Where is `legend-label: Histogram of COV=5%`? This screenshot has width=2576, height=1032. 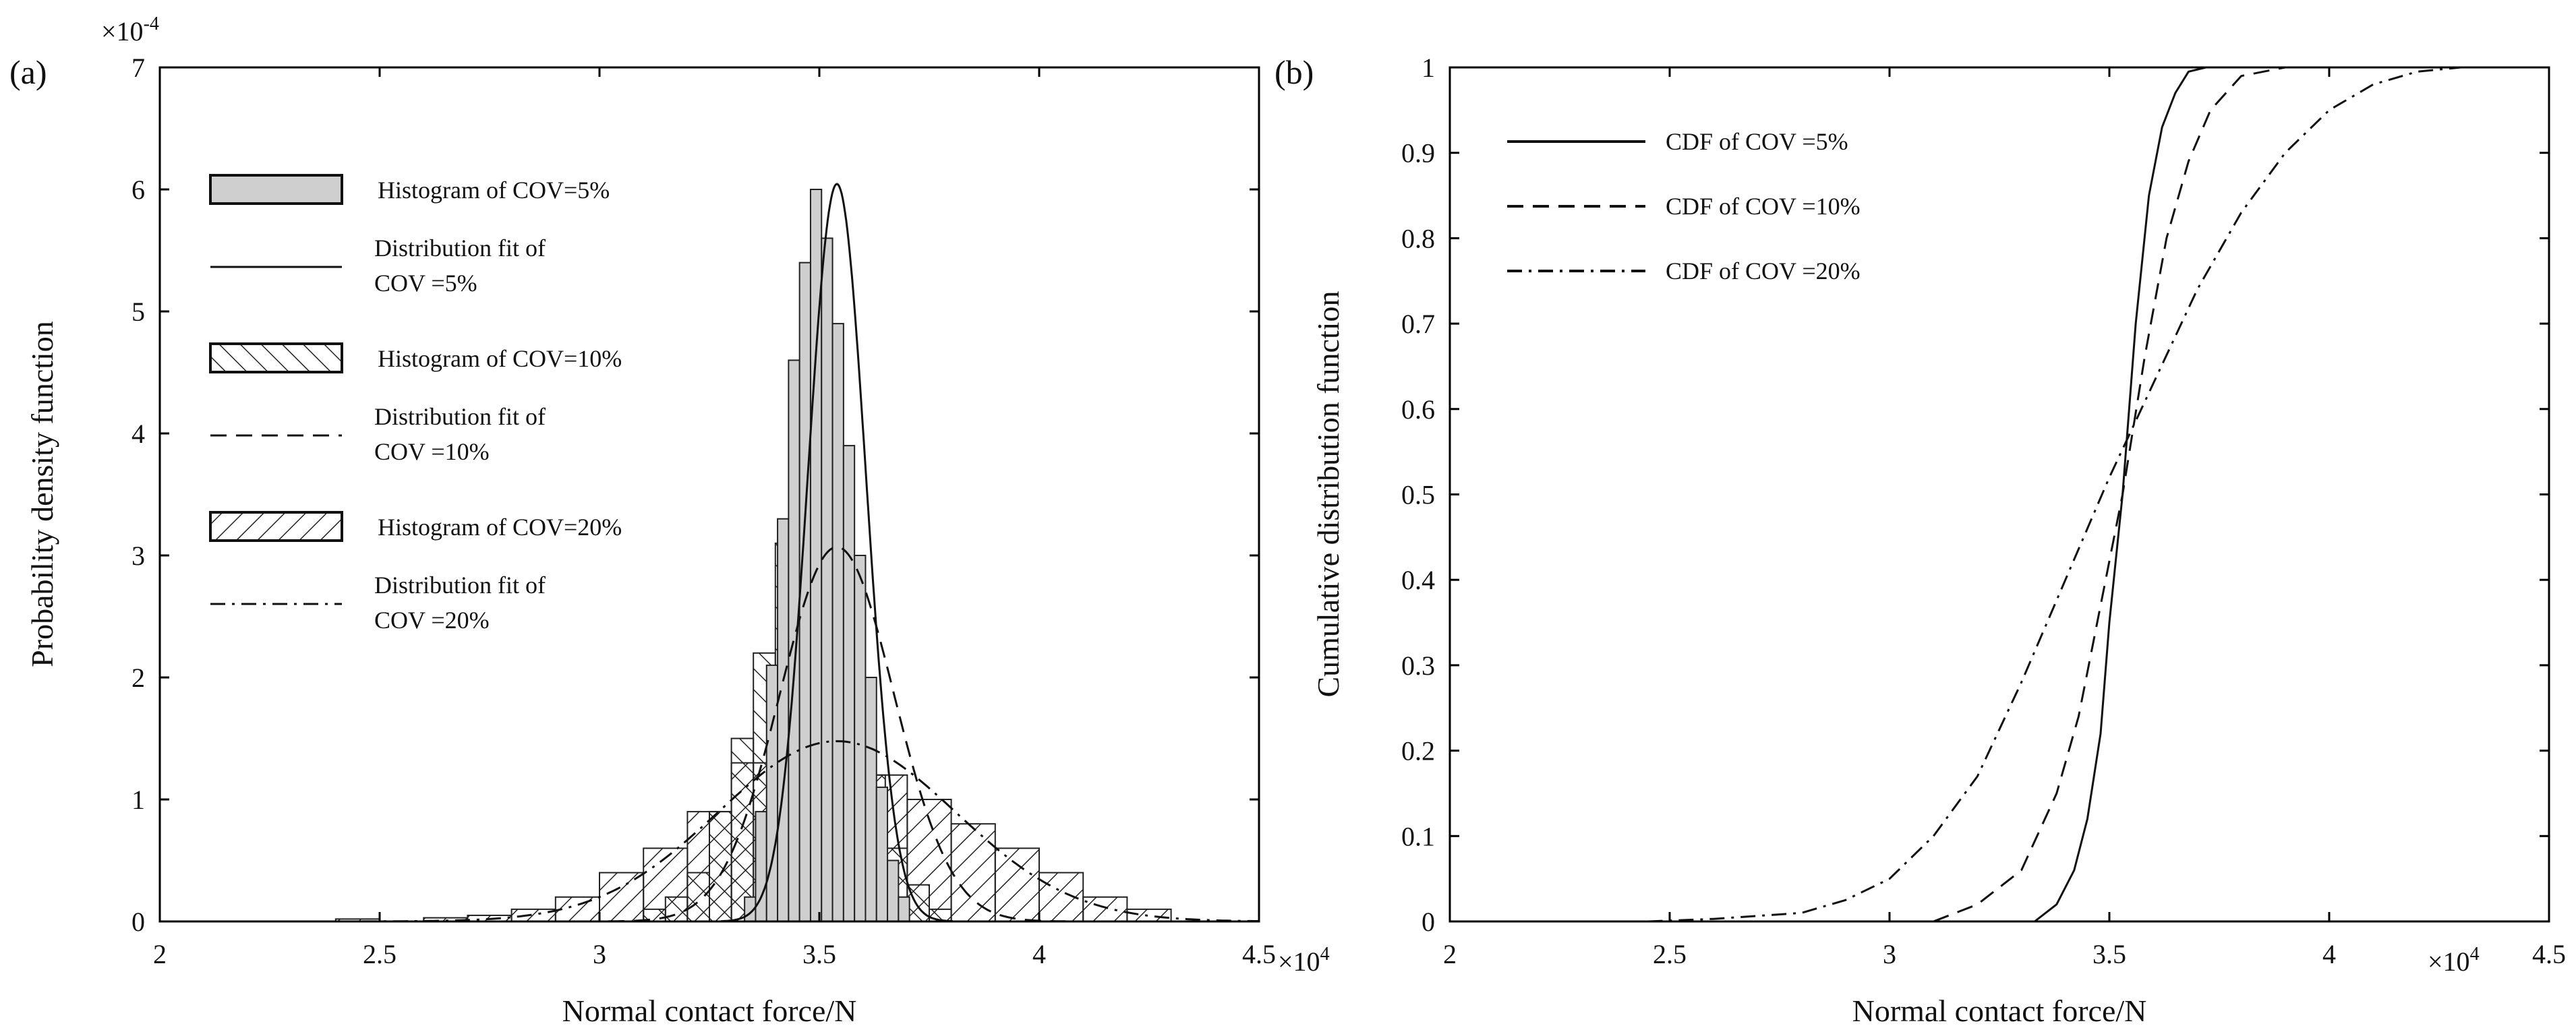
legend-label: Histogram of COV=5% is located at coordinates (494, 191).